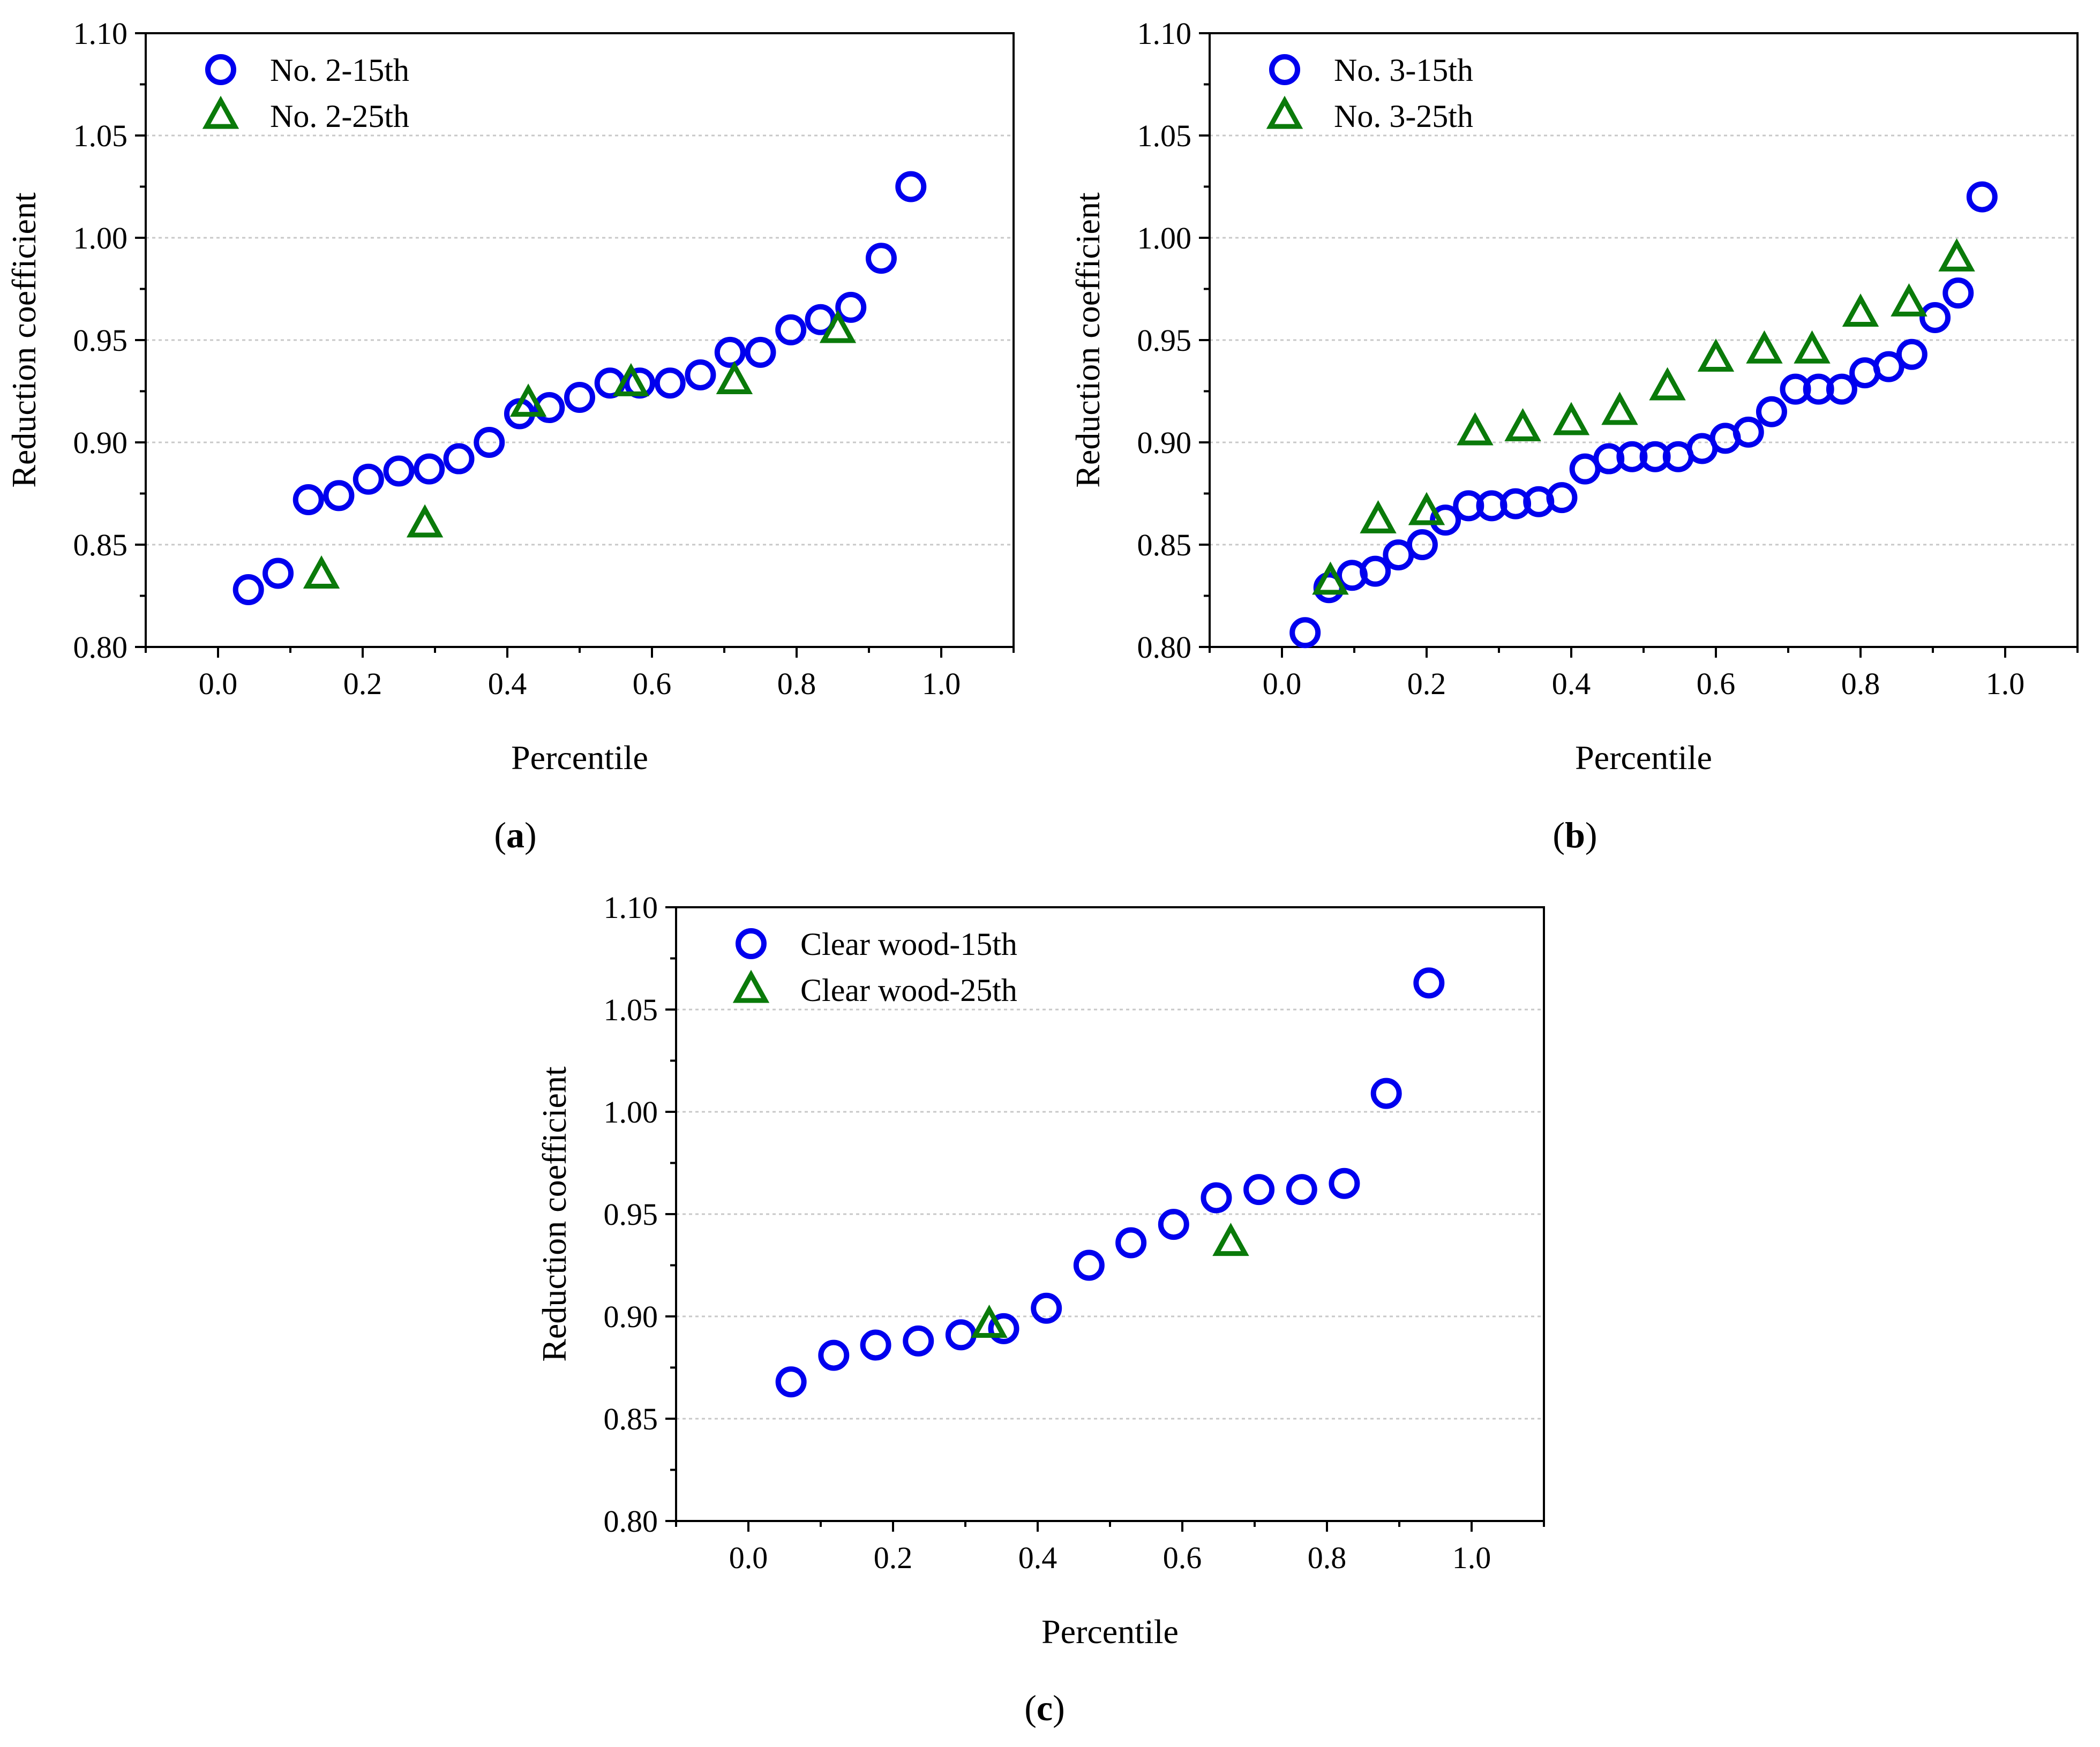 The width and height of the screenshot is (2100, 1747). What do you see at coordinates (339, 116) in the screenshot?
I see `panel-a-legend-label-25th: No. 2-25th` at bounding box center [339, 116].